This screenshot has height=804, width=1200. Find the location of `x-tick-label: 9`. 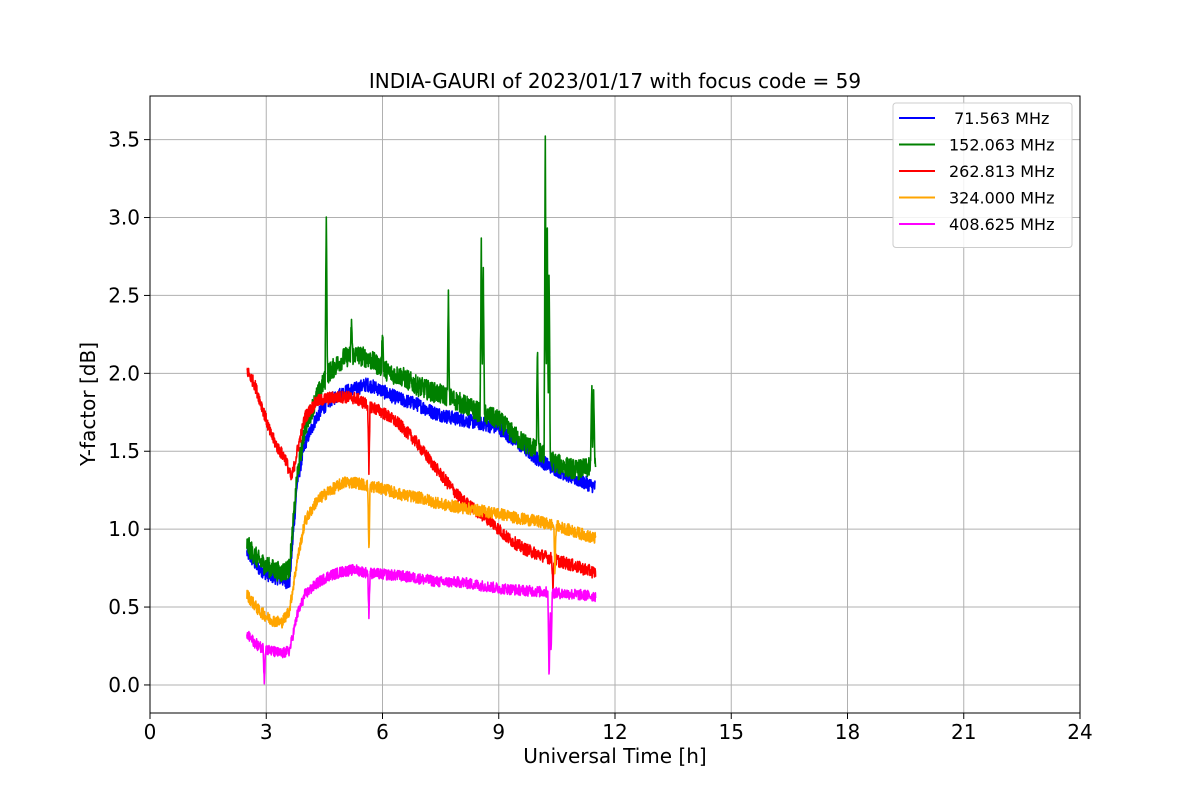

x-tick-label: 9 is located at coordinates (498, 732).